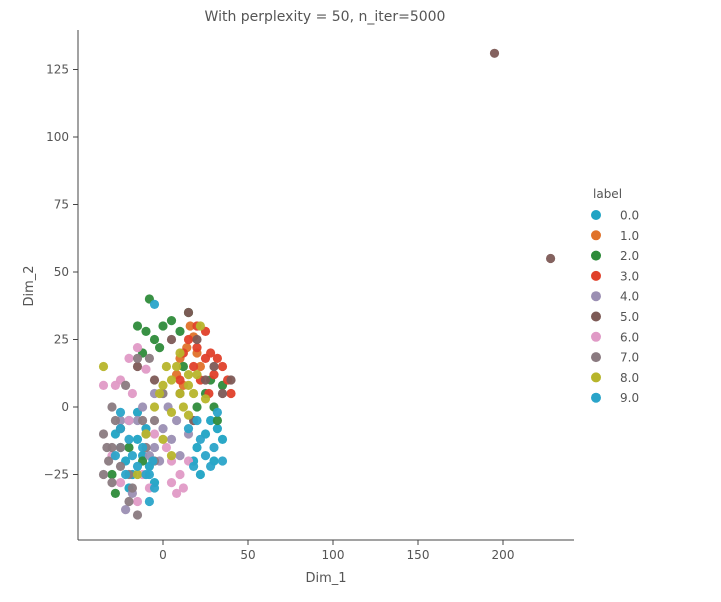  I want to click on x-tick-label: 50, so click(247, 555).